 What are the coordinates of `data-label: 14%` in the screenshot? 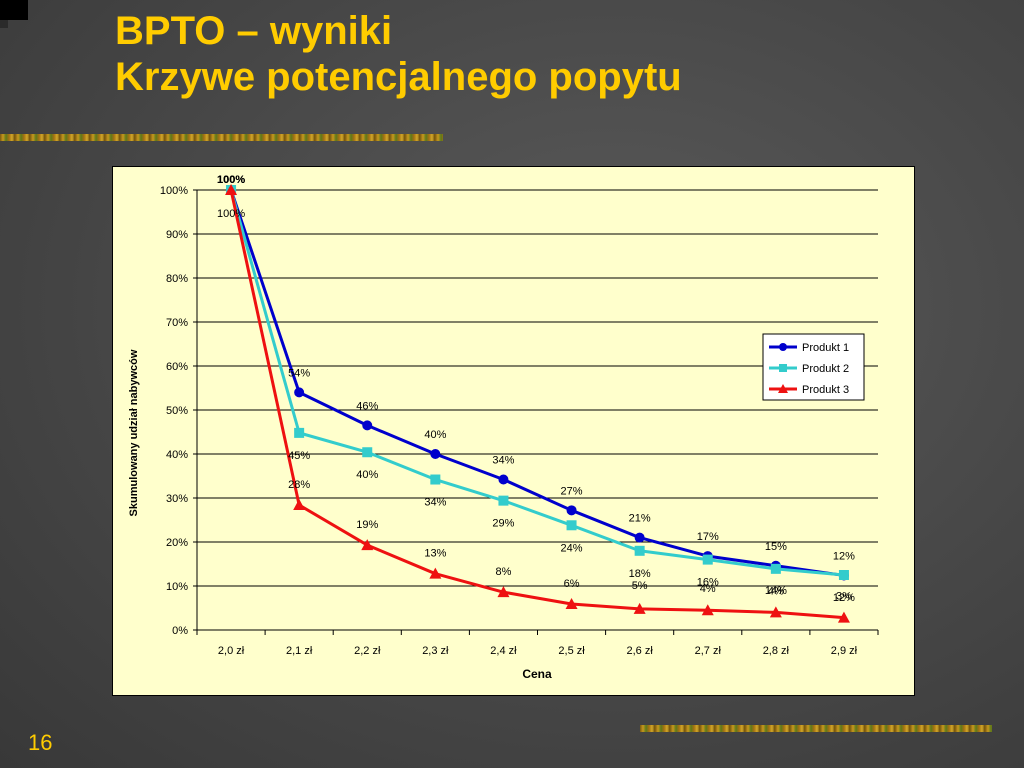 It's located at (776, 591).